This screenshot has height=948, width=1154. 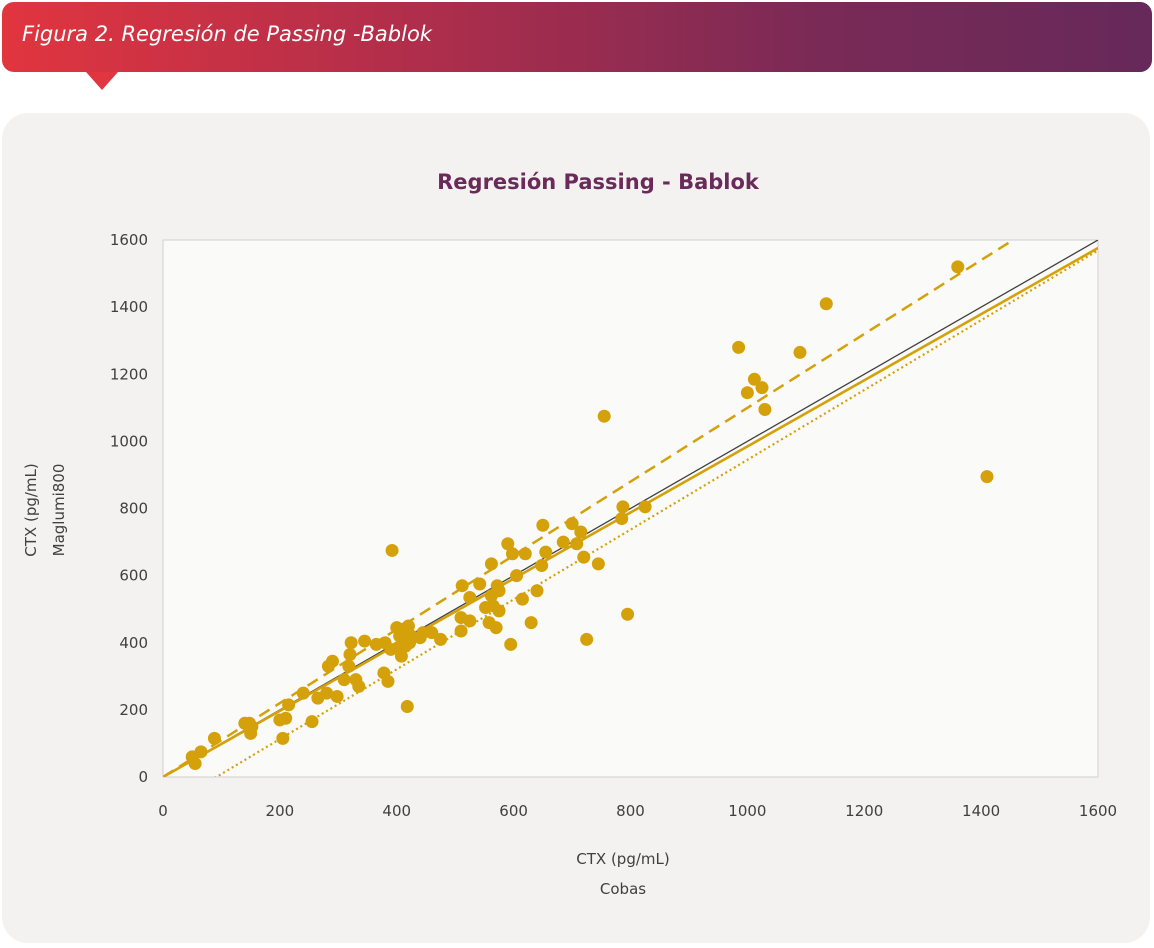 I want to click on x-tick-label: 800, so click(x=630, y=811).